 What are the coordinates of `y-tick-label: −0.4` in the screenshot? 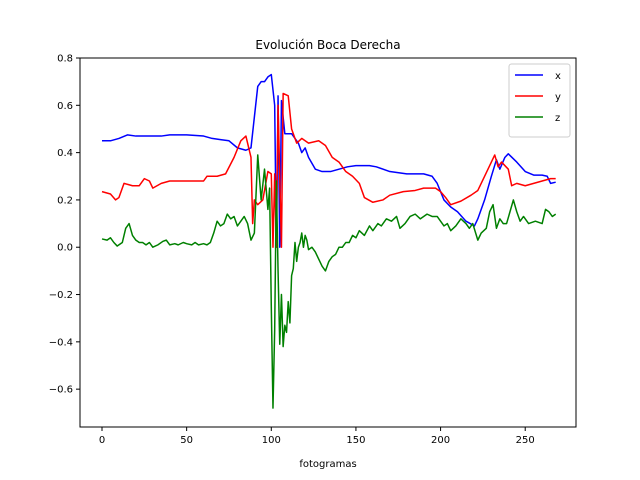 It's located at (61, 342).